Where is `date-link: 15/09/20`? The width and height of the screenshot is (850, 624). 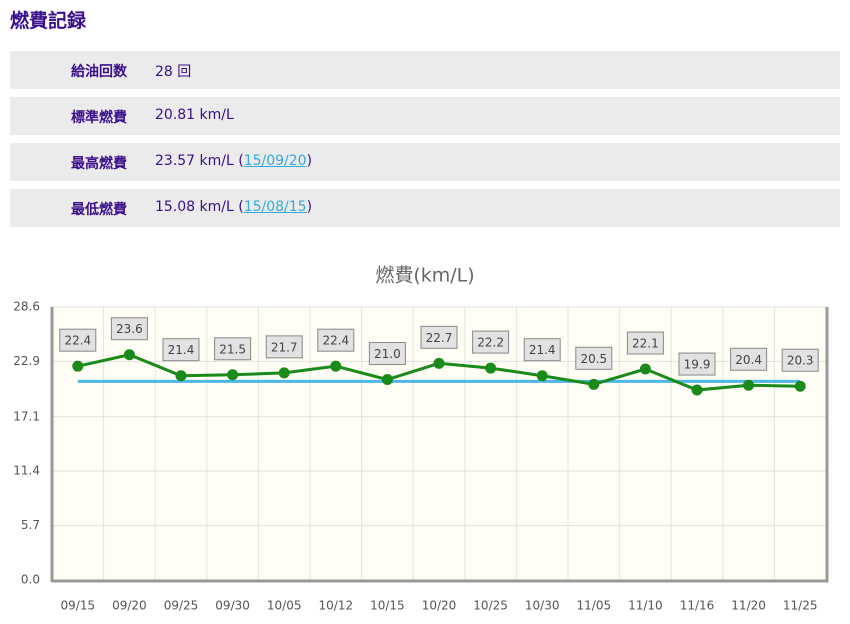
date-link: 15/09/20 is located at coordinates (275, 161).